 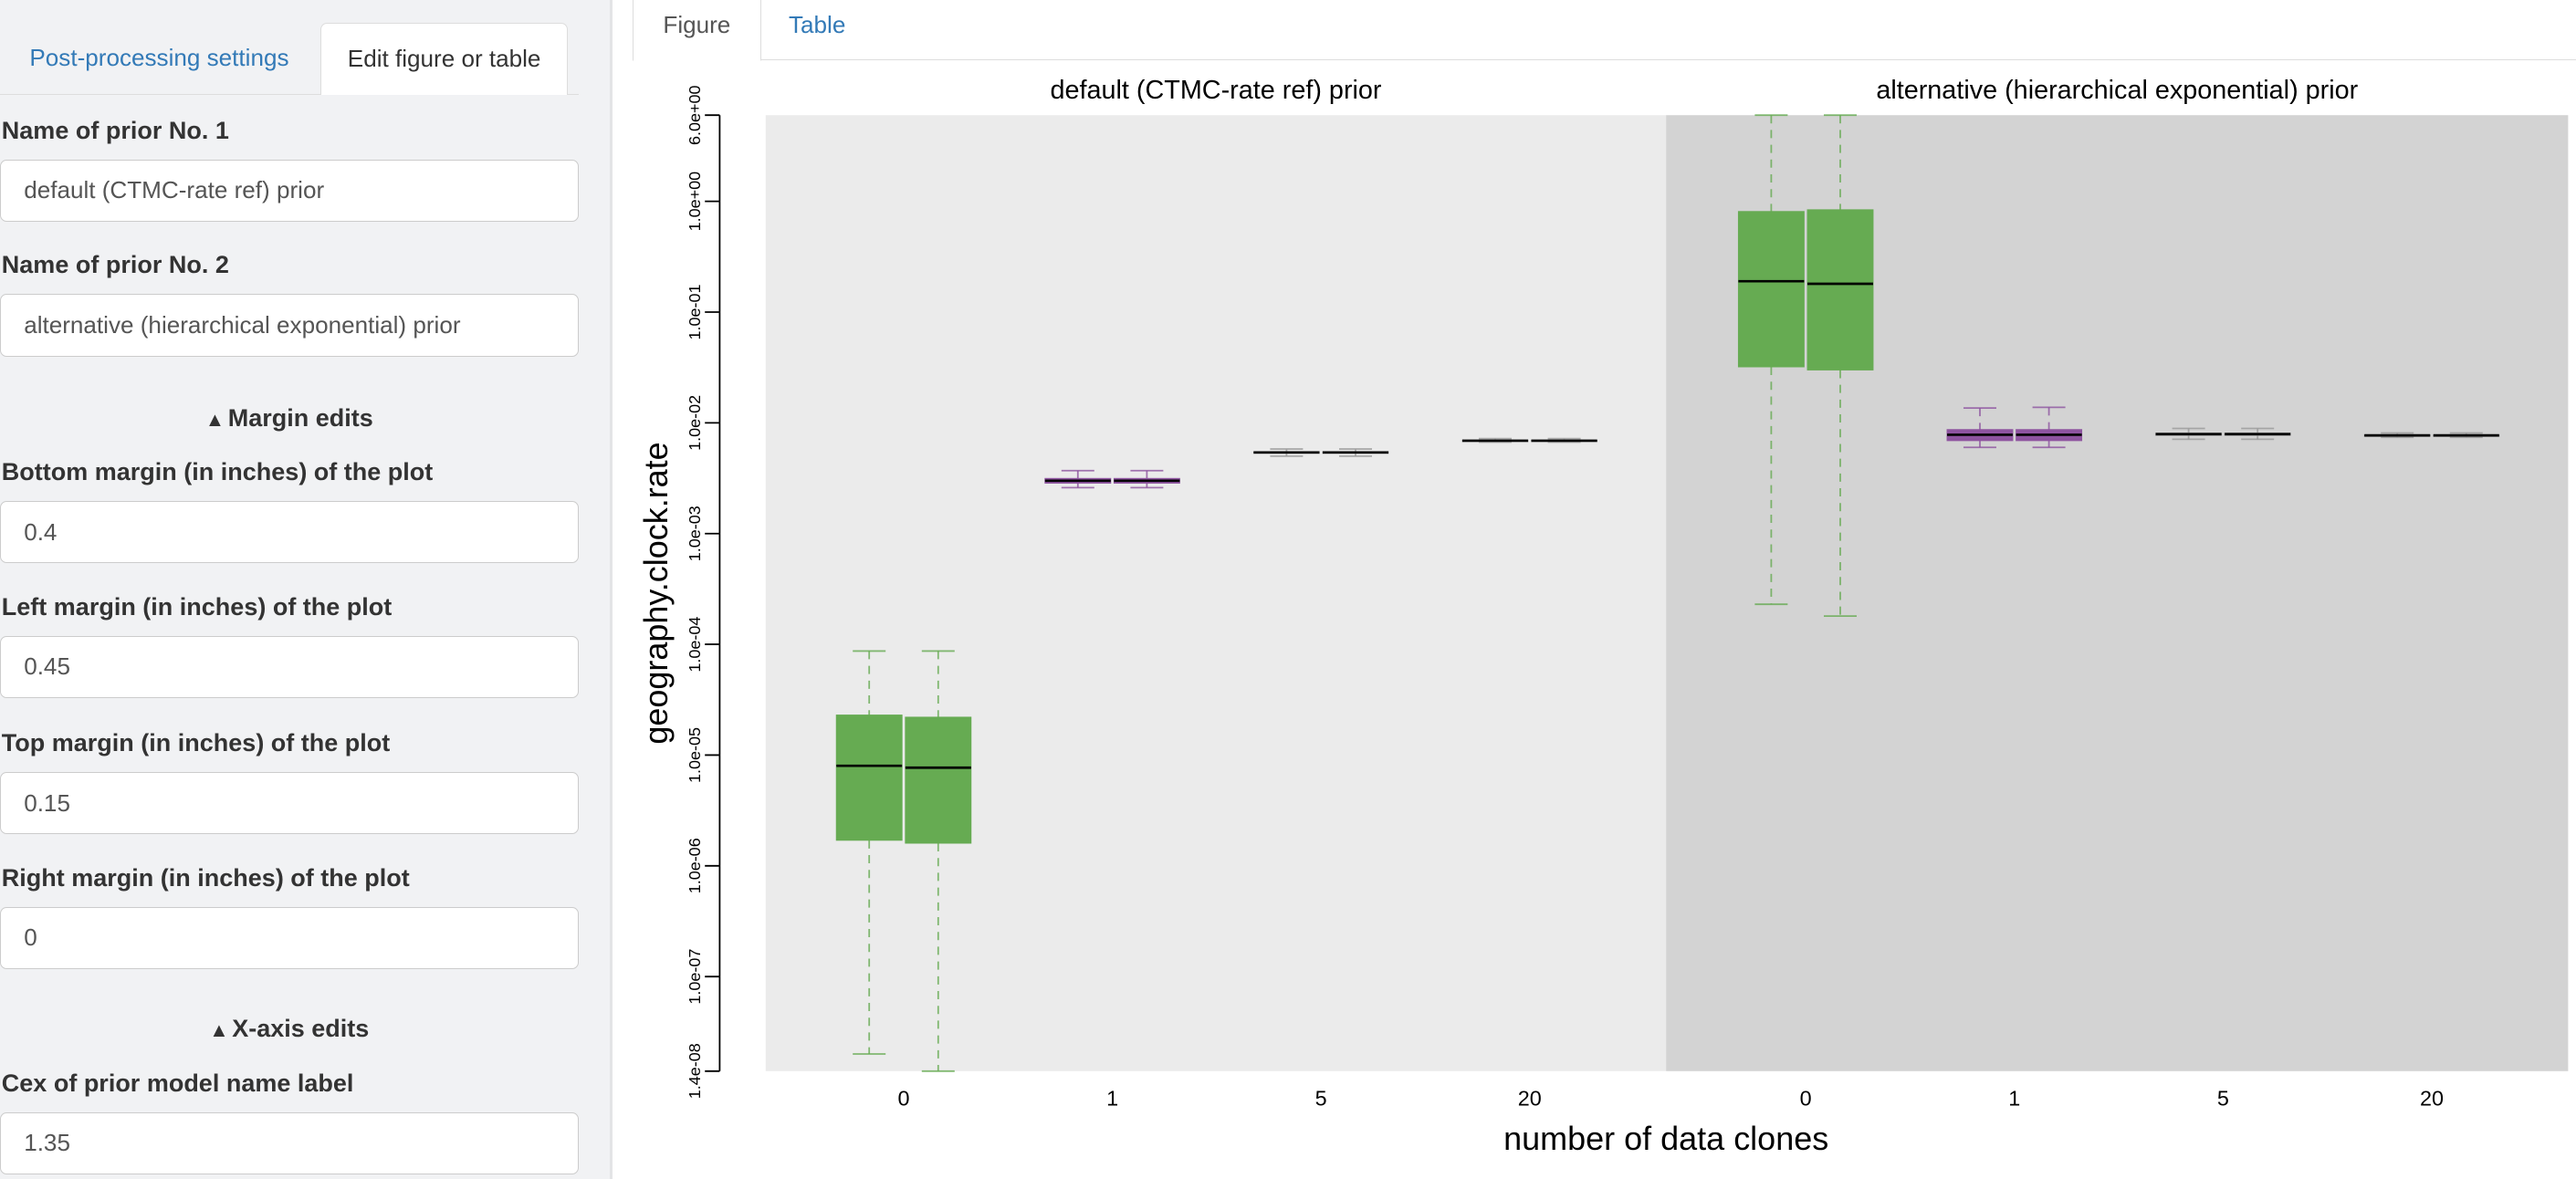 What do you see at coordinates (289, 1142) in the screenshot?
I see `cex-input` at bounding box center [289, 1142].